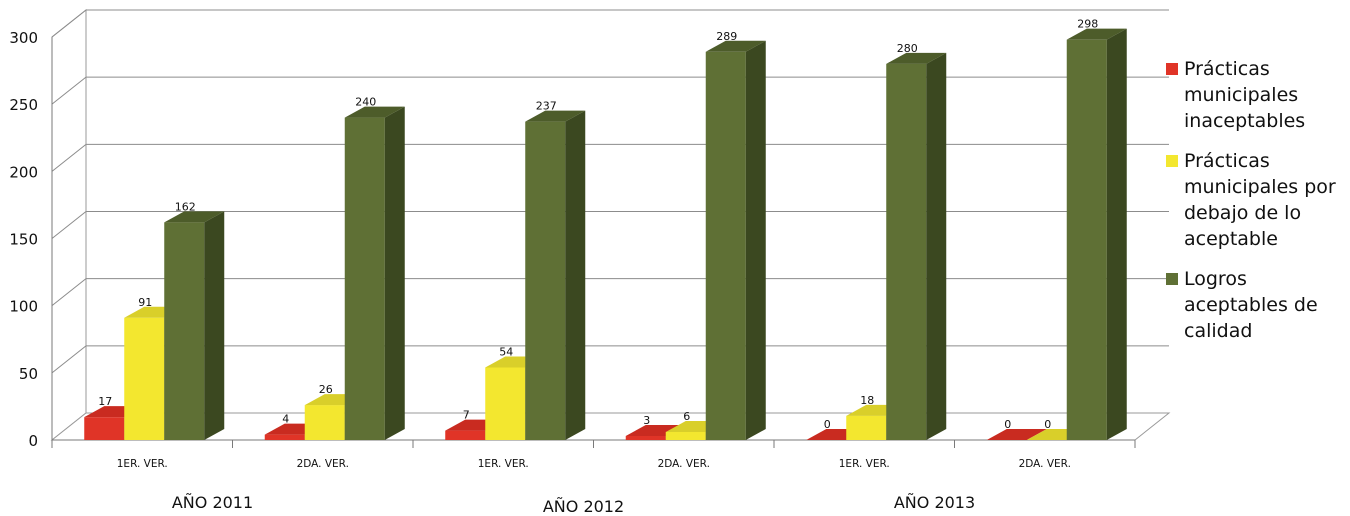  I want to click on data-label: 298, so click(1087, 24).